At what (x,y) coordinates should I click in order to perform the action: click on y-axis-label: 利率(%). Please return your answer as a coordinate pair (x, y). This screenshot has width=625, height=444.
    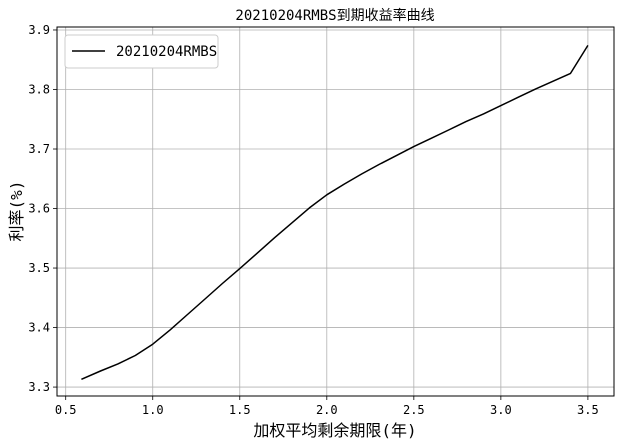
    Looking at the image, I should click on (16, 211).